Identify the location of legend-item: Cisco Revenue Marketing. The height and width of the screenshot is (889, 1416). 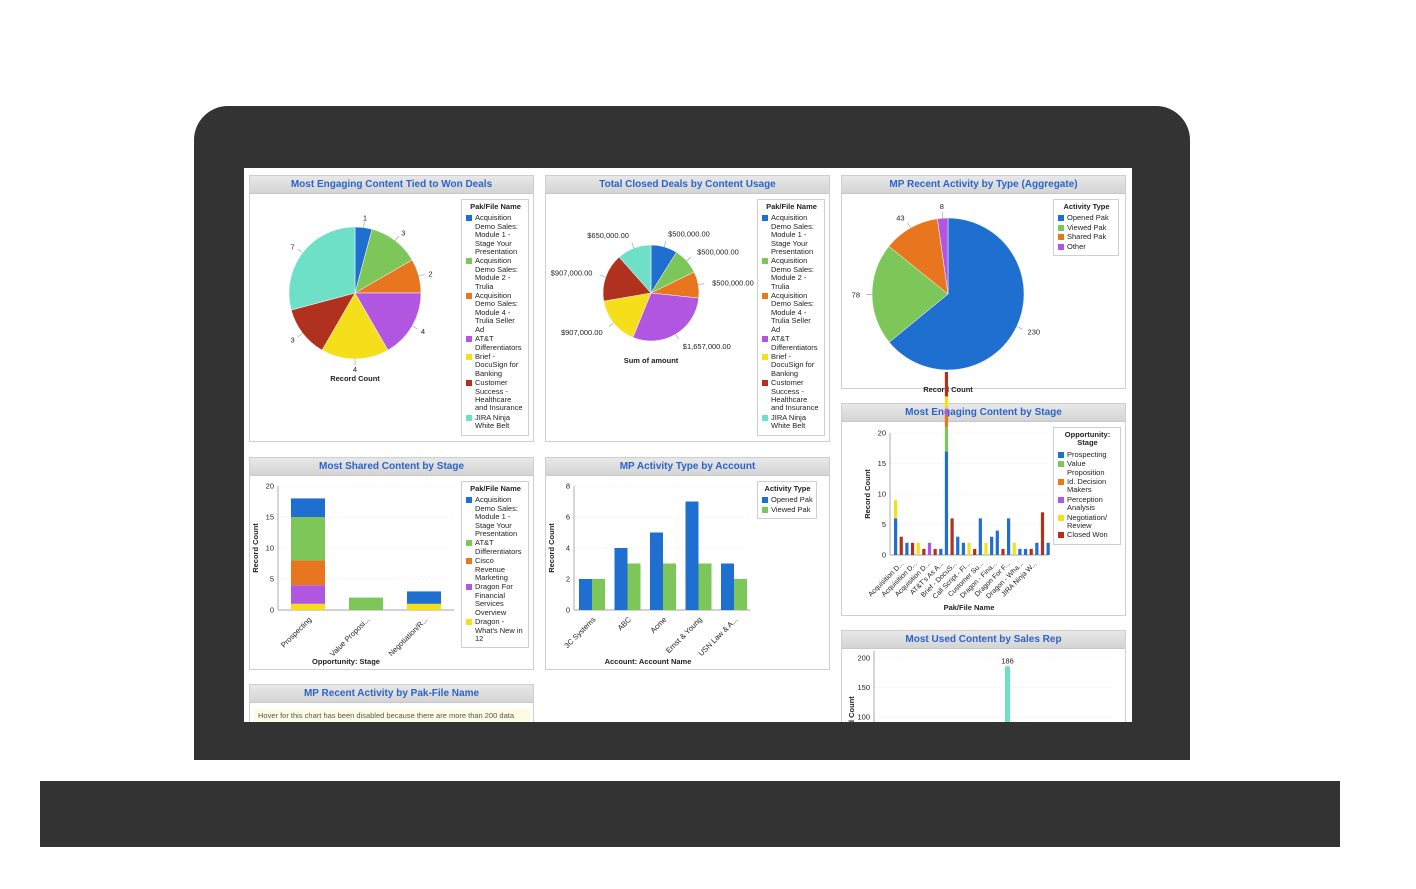
(495, 569).